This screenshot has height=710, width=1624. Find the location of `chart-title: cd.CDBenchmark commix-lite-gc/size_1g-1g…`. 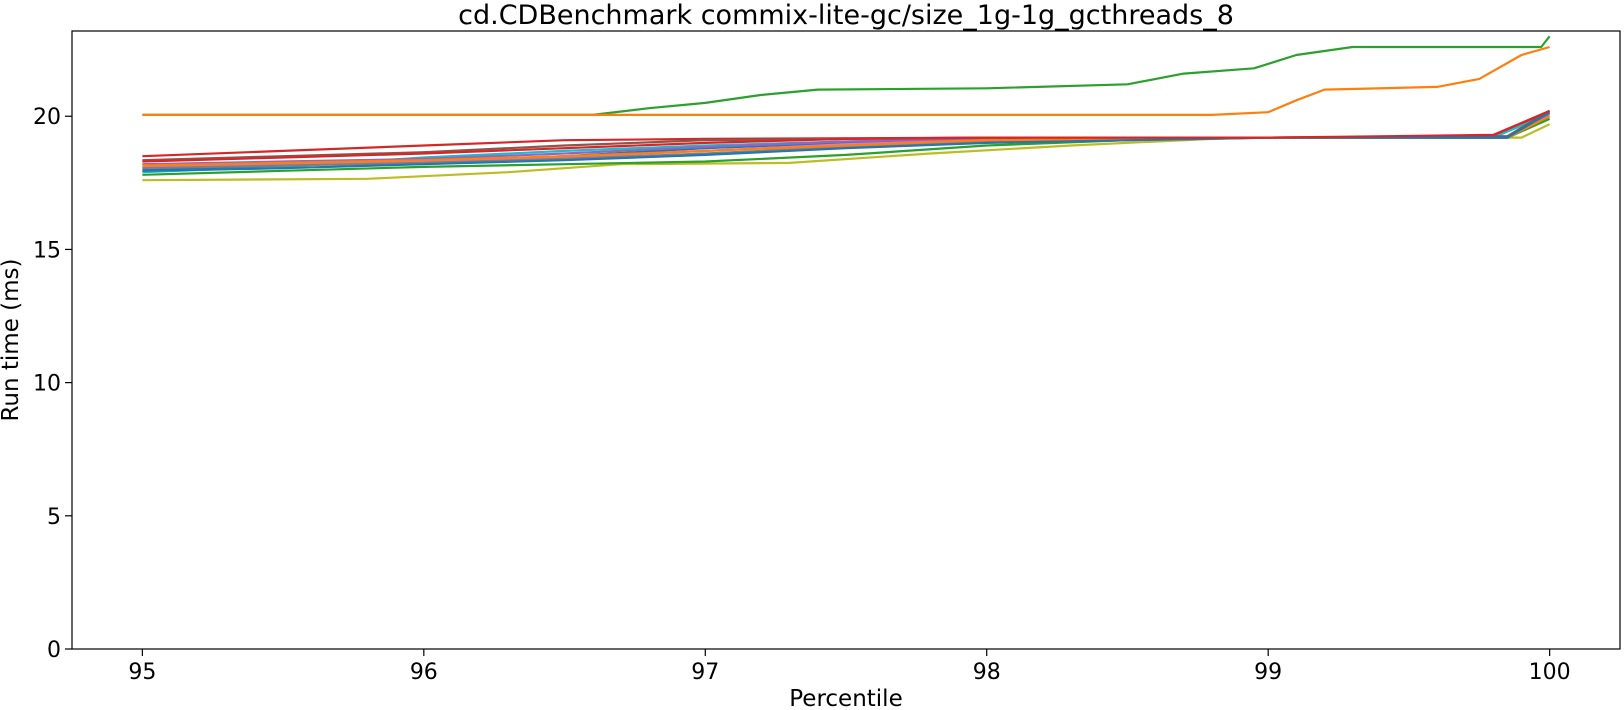

chart-title: cd.CDBenchmark commix-lite-gc/size_1g-1g… is located at coordinates (846, 15).